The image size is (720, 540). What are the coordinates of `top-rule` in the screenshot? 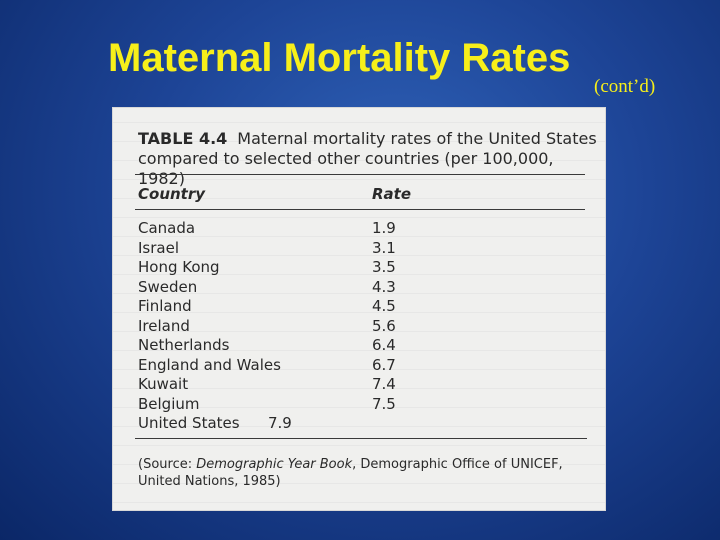 It's located at (360, 174).